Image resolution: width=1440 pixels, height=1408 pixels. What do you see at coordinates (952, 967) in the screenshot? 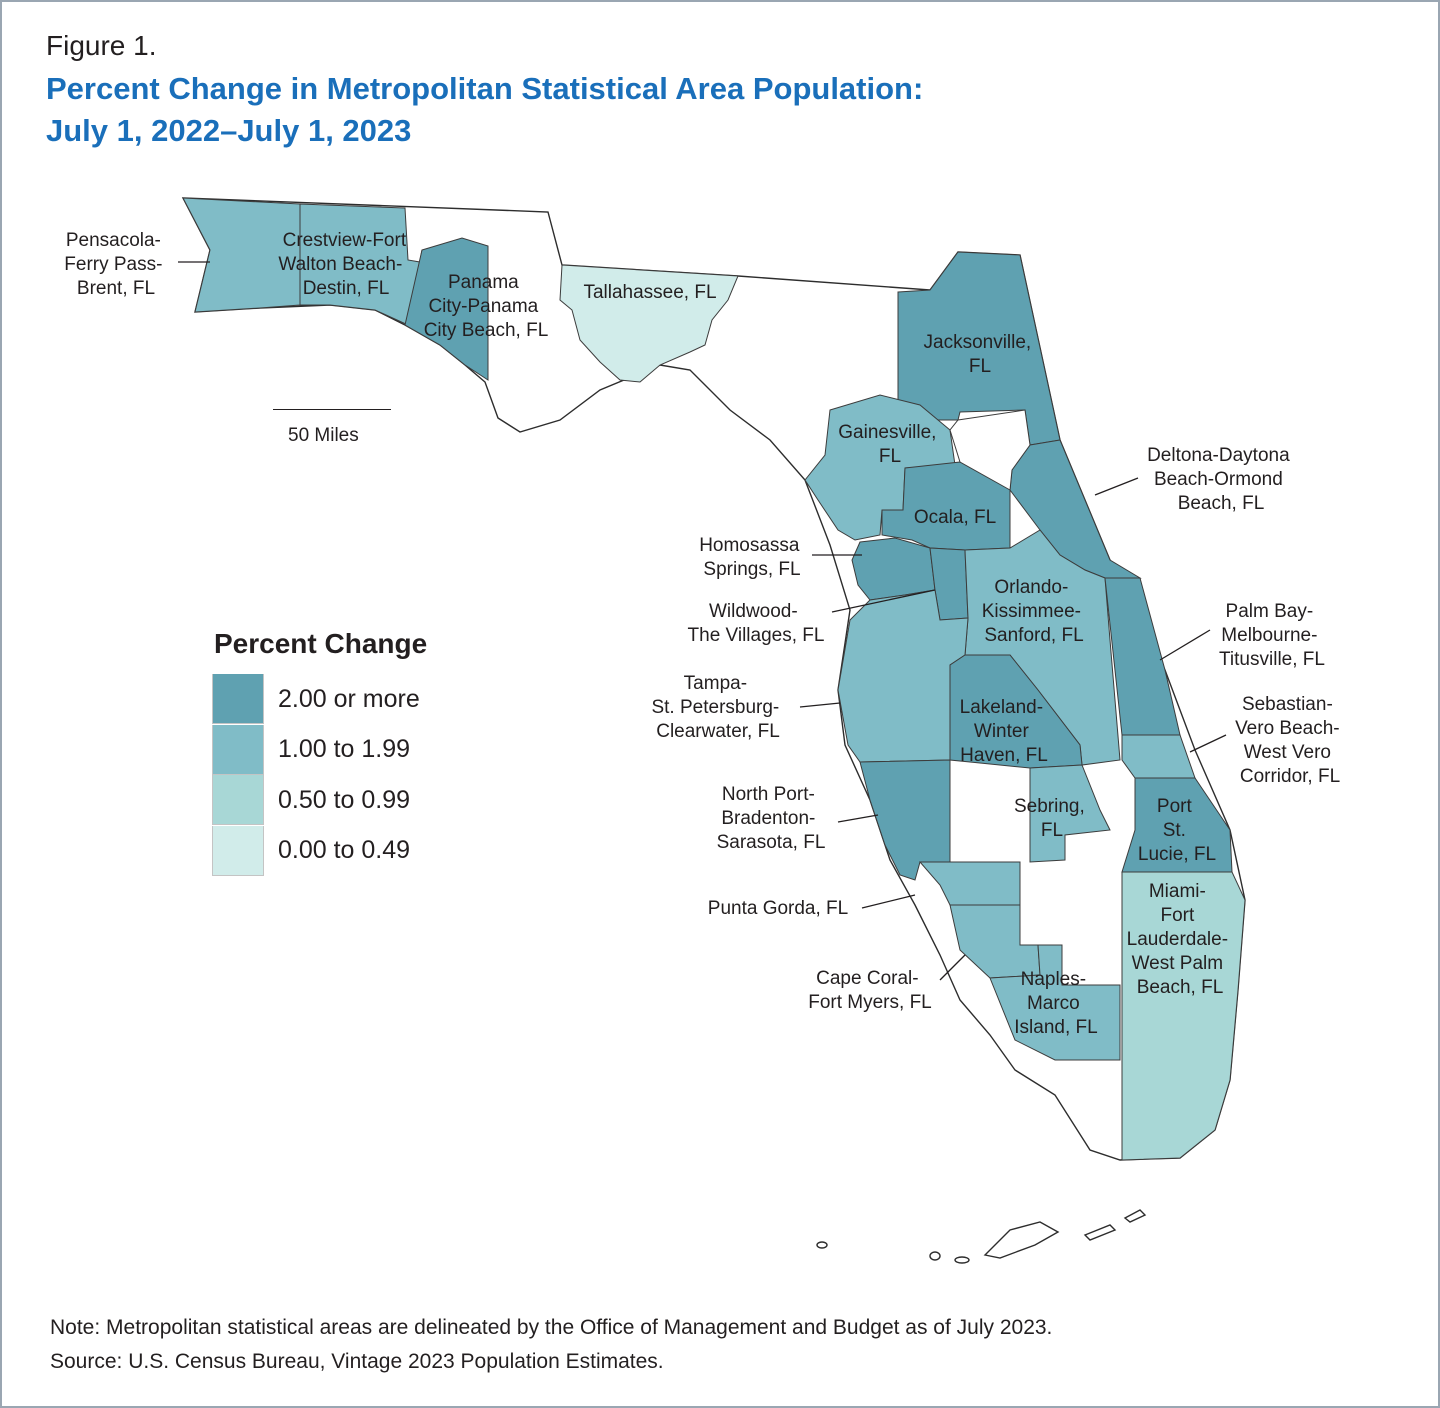
I see `leader-capecoral` at bounding box center [952, 967].